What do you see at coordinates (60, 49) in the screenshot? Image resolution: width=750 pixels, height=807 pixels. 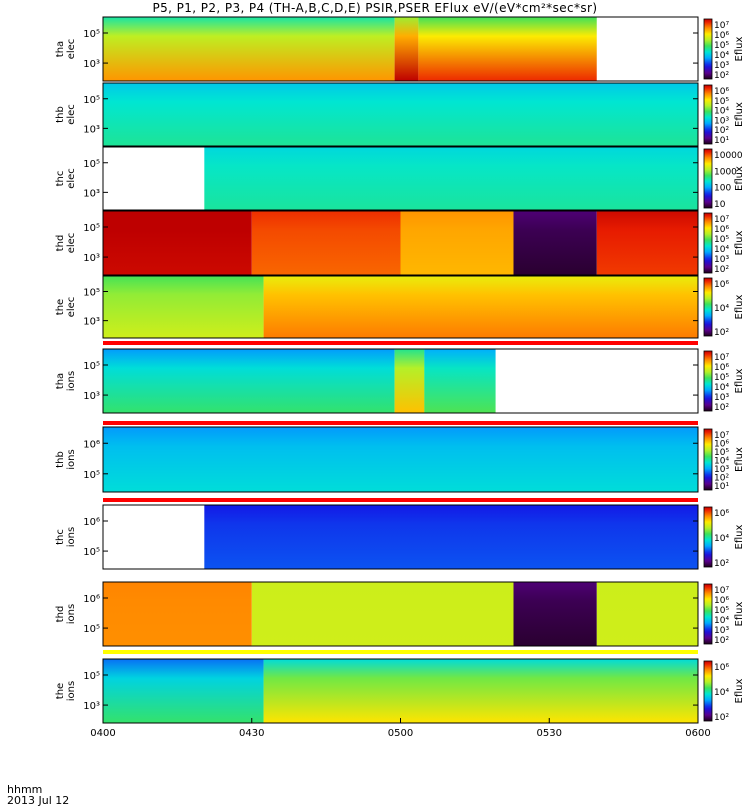 I see `panel-label-probe: tha` at bounding box center [60, 49].